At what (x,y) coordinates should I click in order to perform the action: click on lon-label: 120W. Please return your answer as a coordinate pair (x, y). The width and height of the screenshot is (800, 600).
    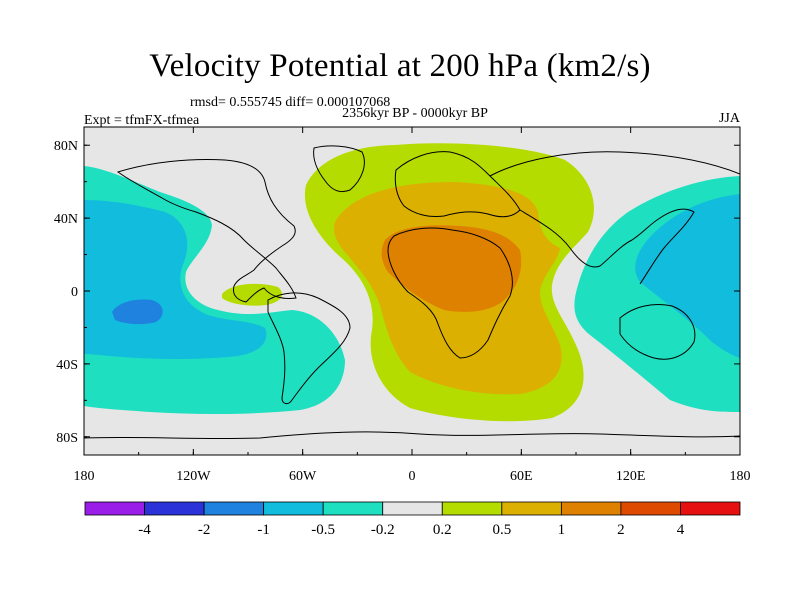
    Looking at the image, I should click on (193, 476).